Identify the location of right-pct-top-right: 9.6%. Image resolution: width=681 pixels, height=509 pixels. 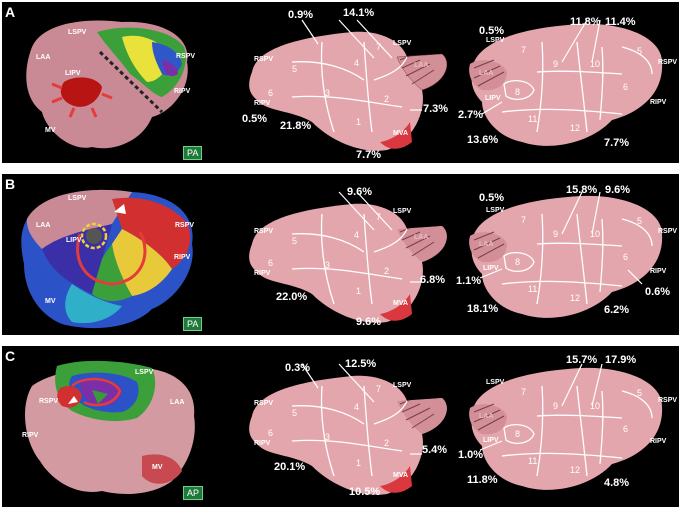
(618, 190).